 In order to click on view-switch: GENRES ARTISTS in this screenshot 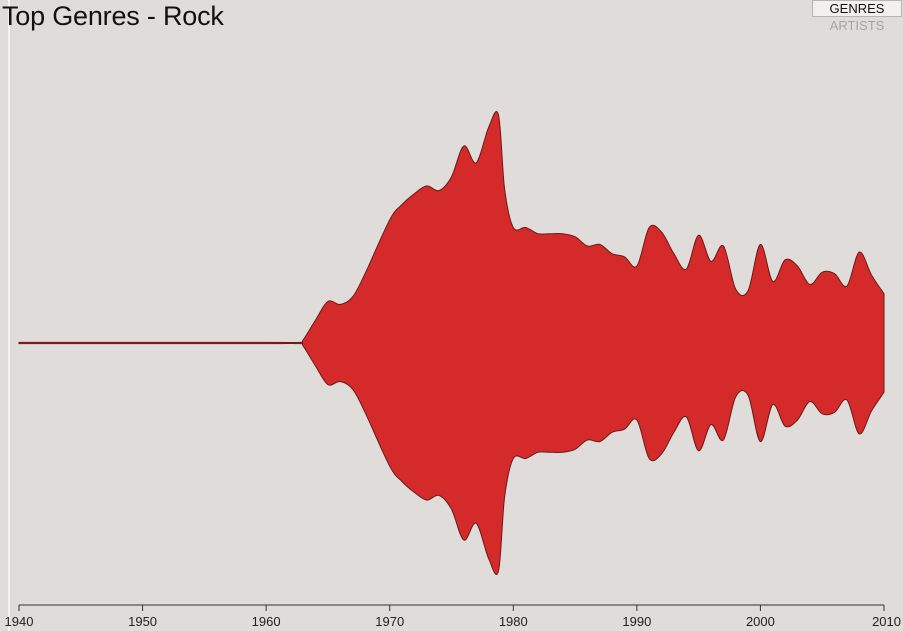, I will do `click(857, 17)`.